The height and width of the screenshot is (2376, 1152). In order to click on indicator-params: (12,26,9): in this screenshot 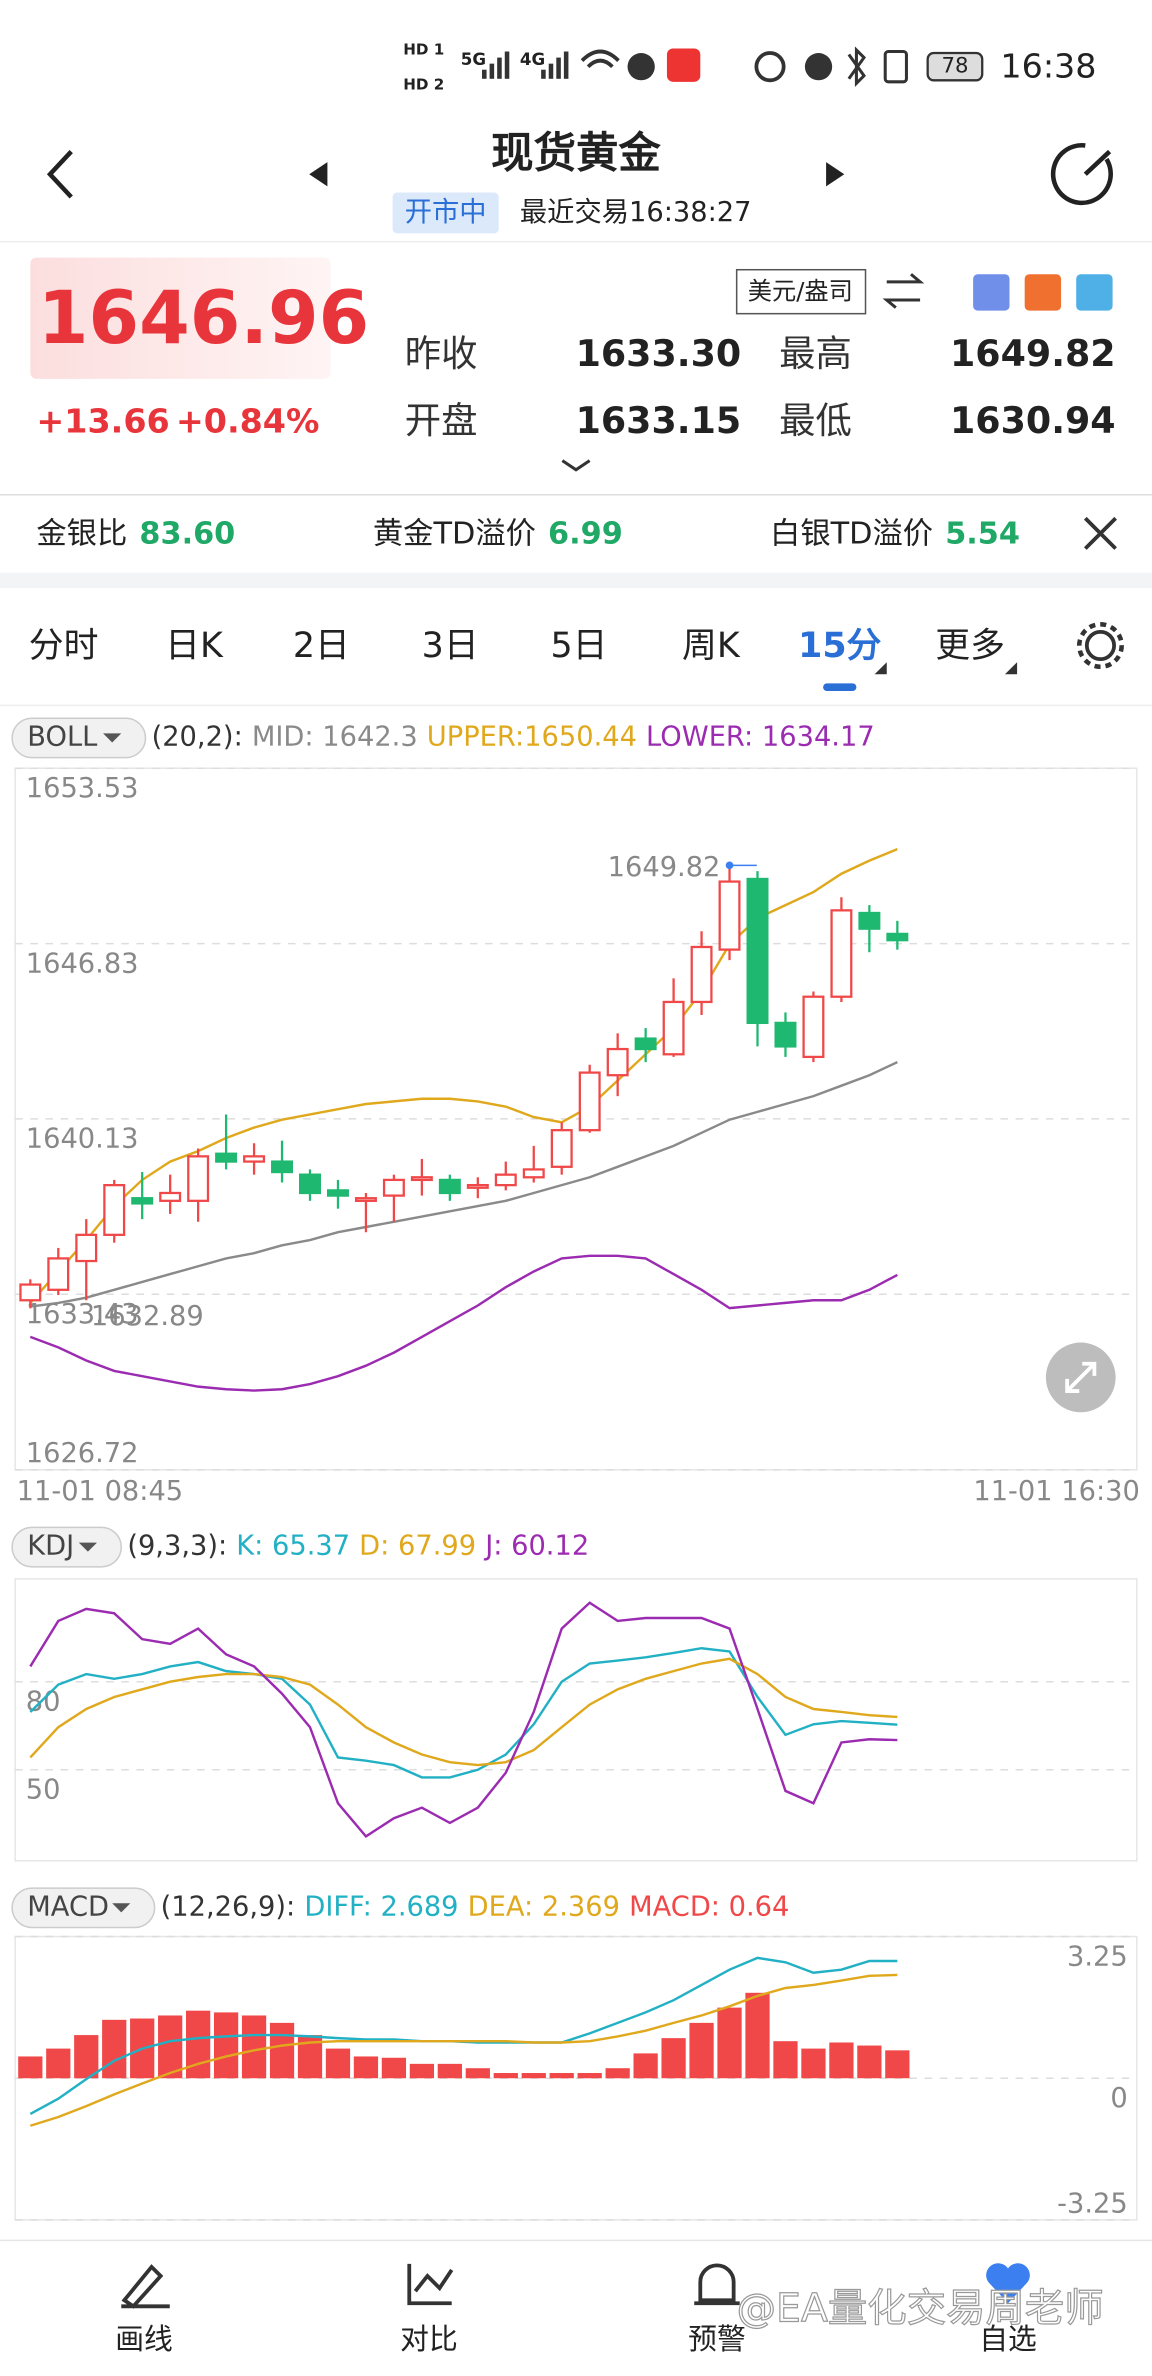, I will do `click(228, 1906)`.